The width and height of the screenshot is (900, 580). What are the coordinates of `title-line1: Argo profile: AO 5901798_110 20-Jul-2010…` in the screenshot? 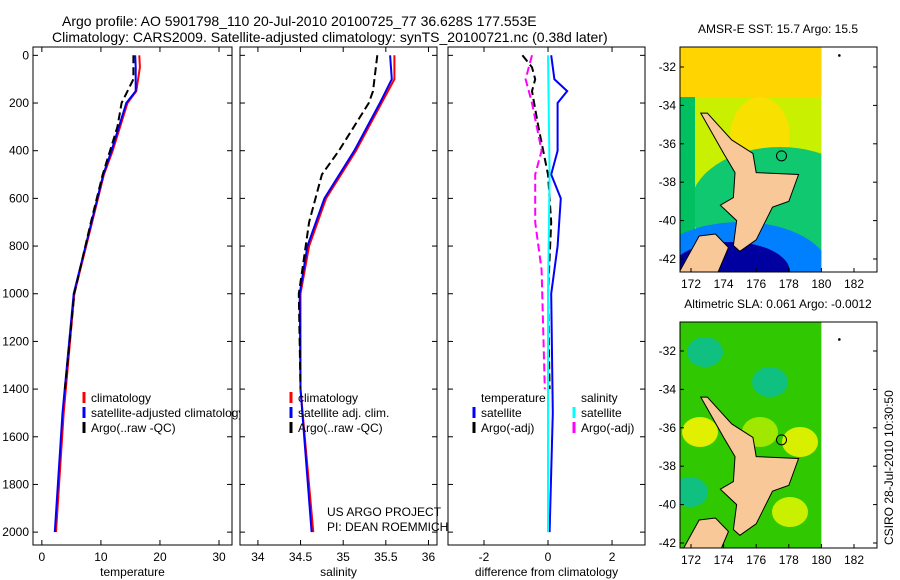 It's located at (299, 21).